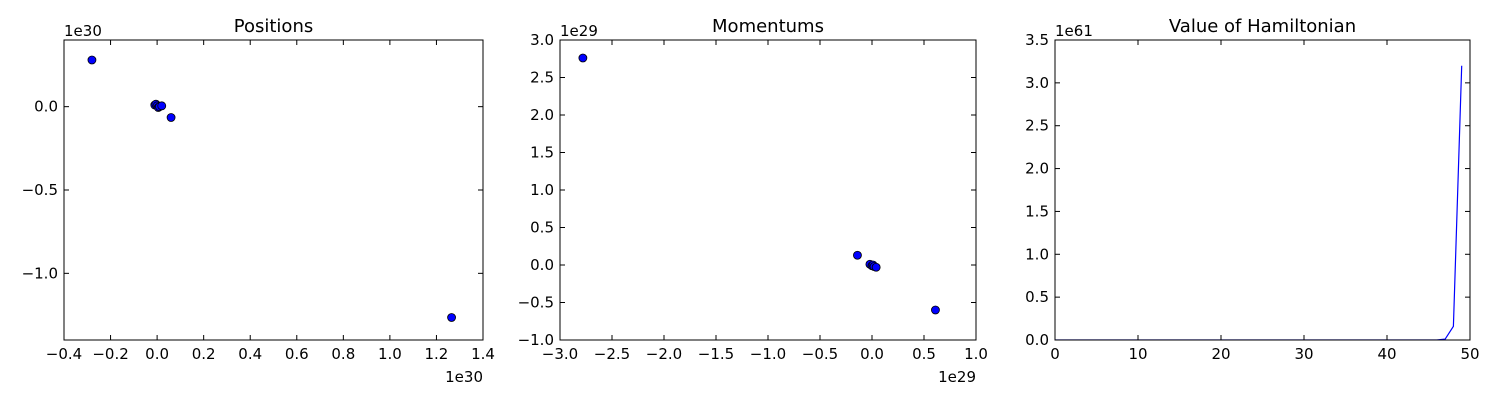 Image resolution: width=1500 pixels, height=400 pixels. Describe the element at coordinates (1074, 31) in the screenshot. I see `y-axis-multiplier: 1e61` at that location.